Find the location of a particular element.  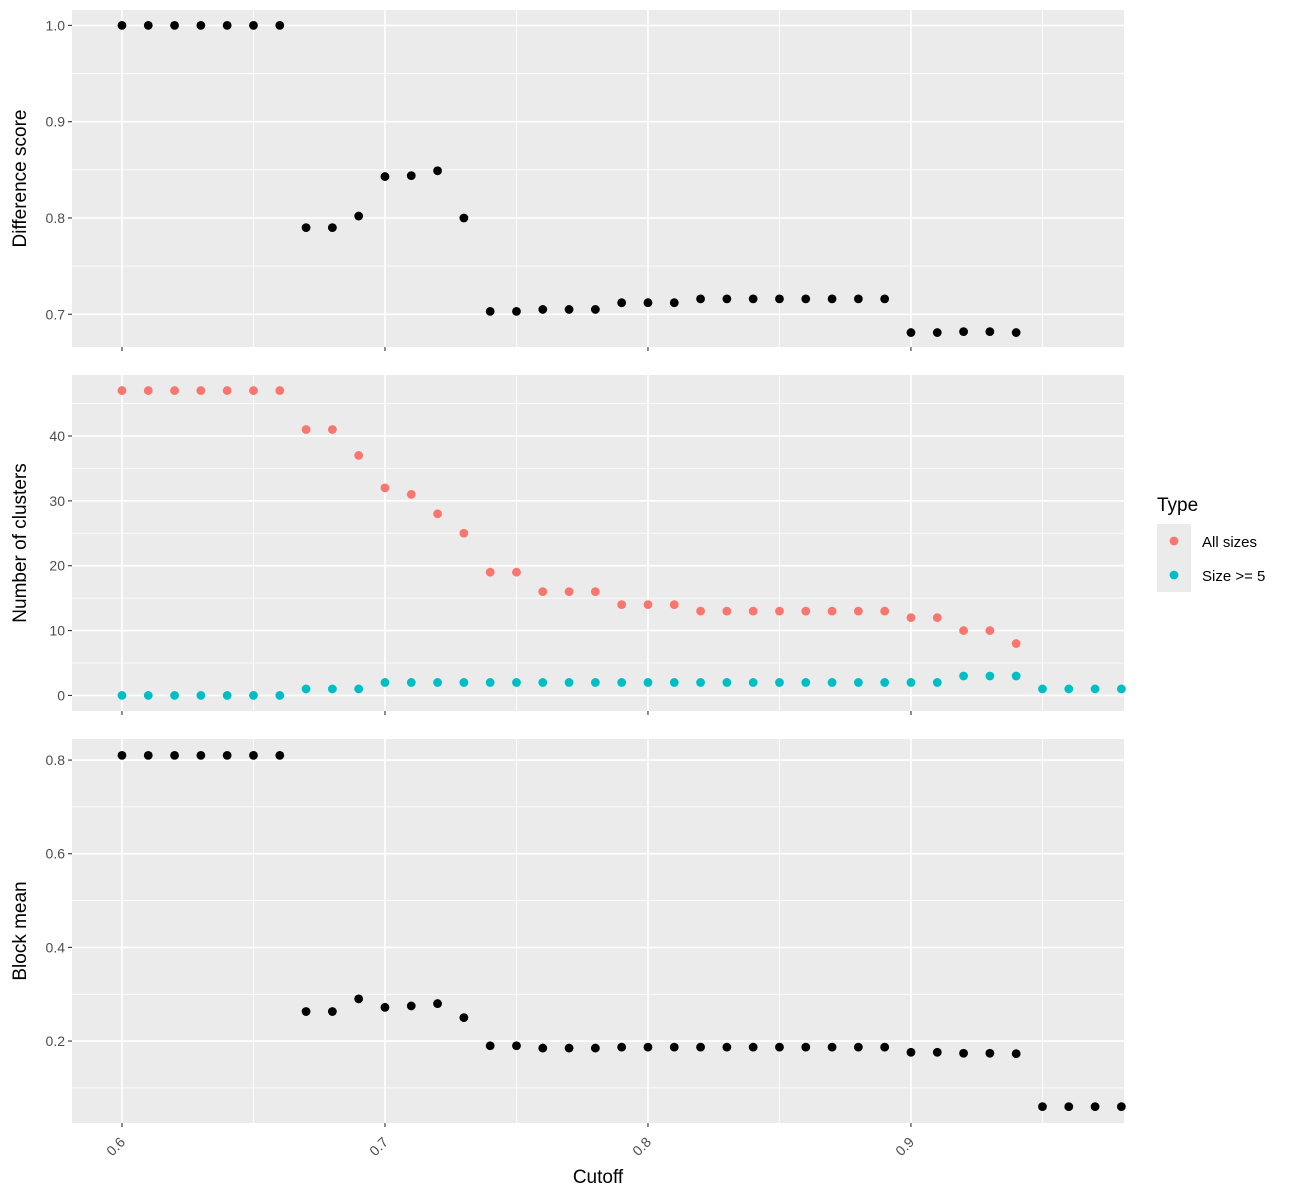

legend-entry: Size >= 5 is located at coordinates (1211, 575).